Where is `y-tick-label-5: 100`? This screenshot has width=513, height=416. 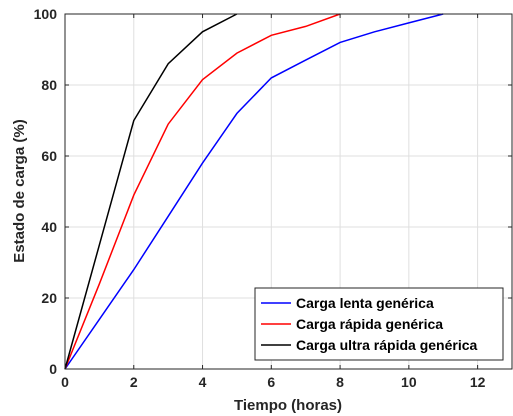 y-tick-label-5: 100 is located at coordinates (46, 14).